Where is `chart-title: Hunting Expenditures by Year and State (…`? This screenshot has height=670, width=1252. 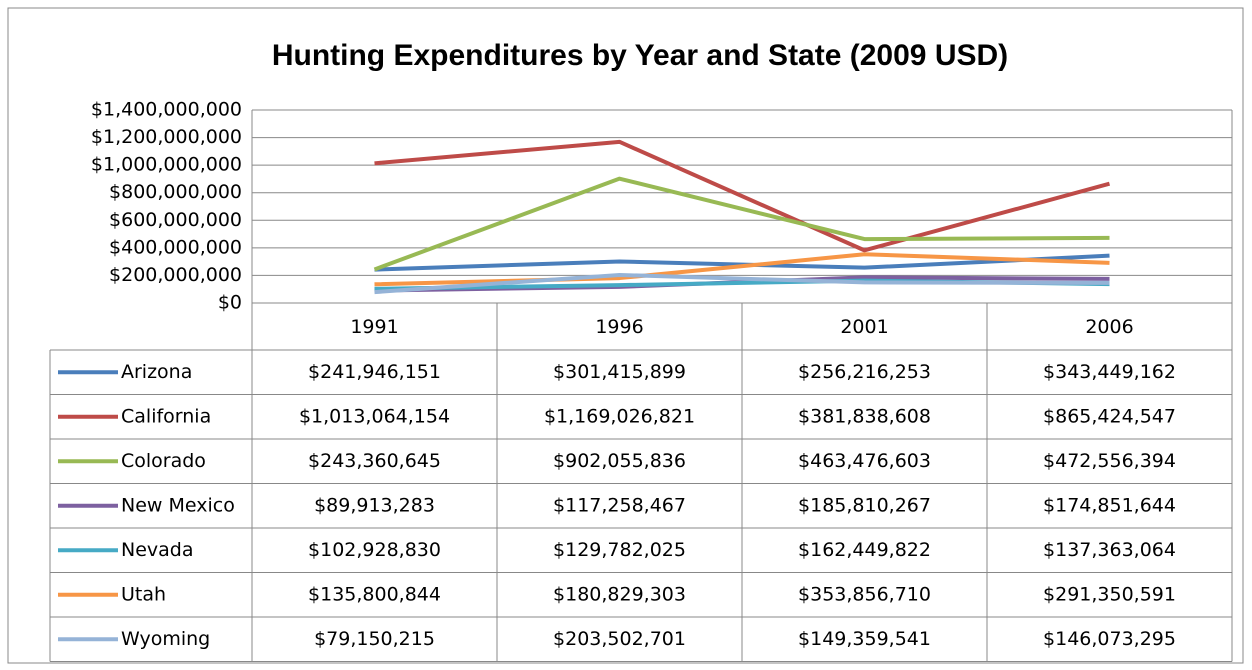 chart-title: Hunting Expenditures by Year and State (… is located at coordinates (640, 55).